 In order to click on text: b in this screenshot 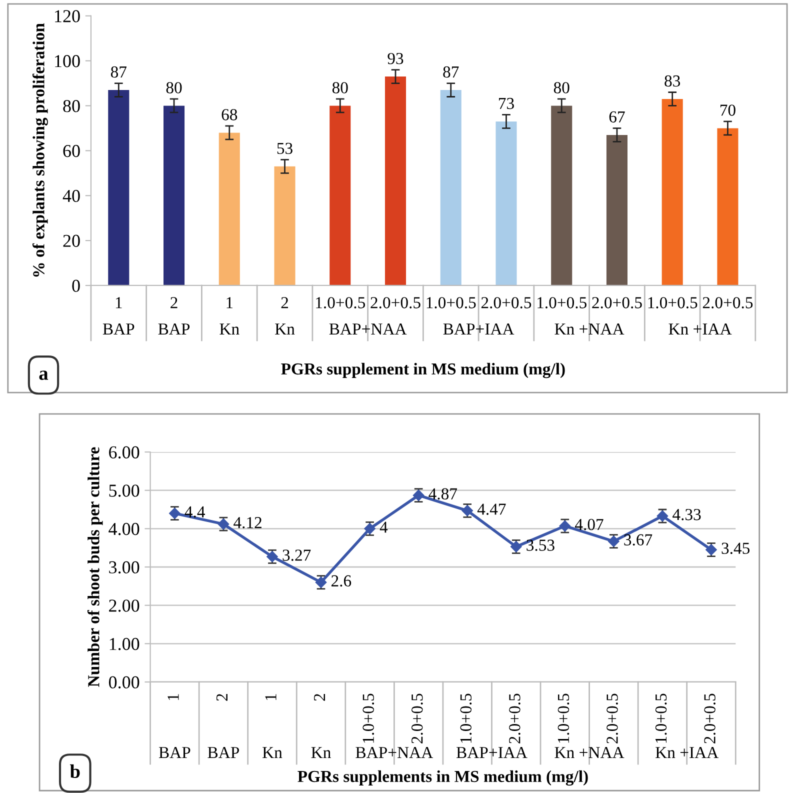, I will do `click(75, 771)`.